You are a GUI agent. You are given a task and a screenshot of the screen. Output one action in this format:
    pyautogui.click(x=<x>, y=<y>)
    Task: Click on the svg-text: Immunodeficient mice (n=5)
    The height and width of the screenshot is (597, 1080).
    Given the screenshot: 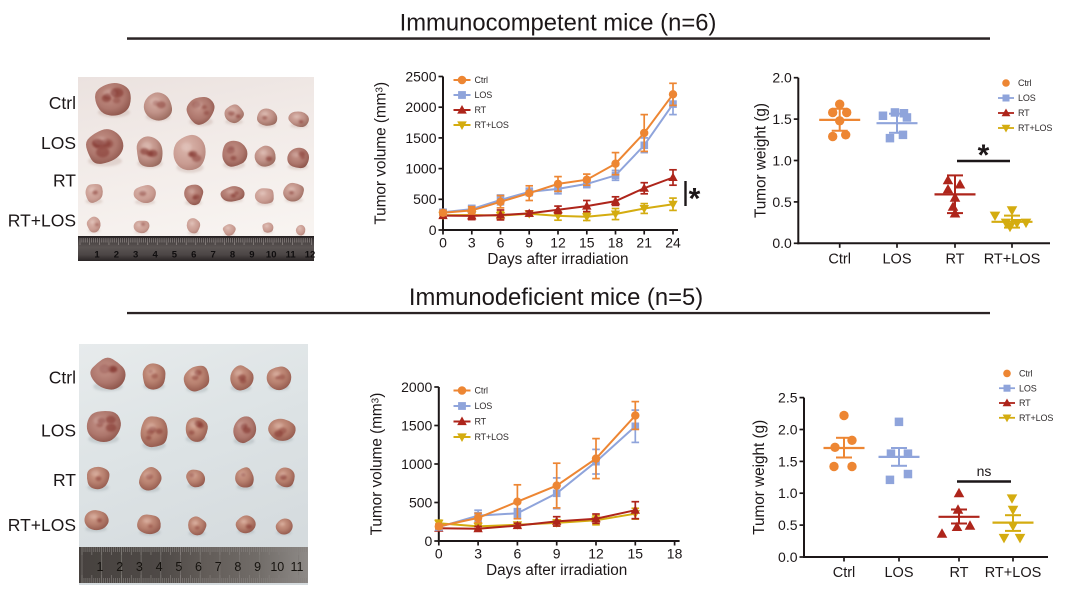 What is the action you would take?
    pyautogui.click(x=556, y=297)
    